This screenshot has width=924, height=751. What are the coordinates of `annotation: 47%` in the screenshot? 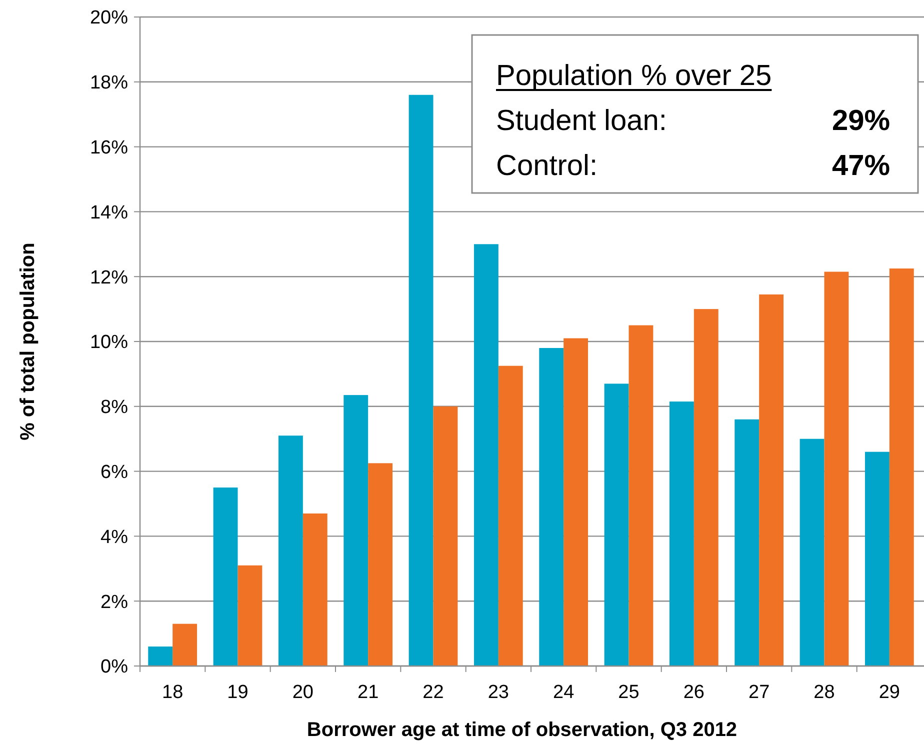 It's located at (861, 166).